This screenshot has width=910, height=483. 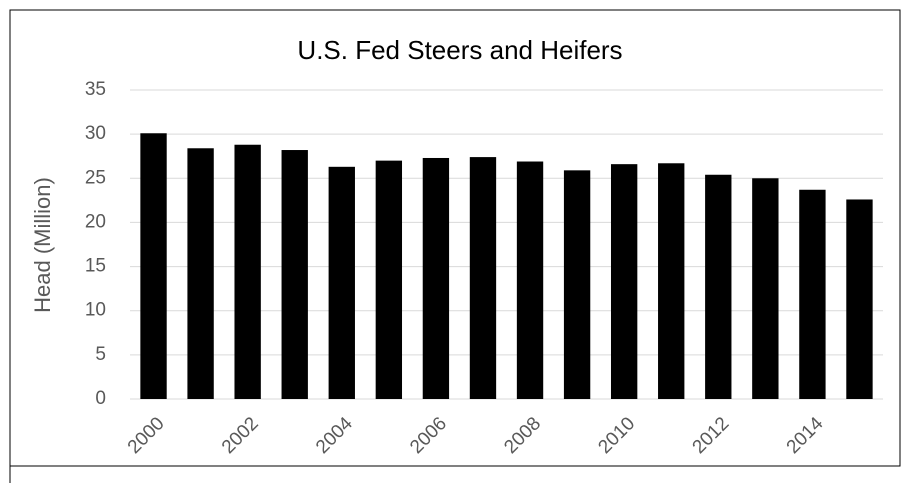 What do you see at coordinates (616, 435) in the screenshot?
I see `x-tick-label: 2010` at bounding box center [616, 435].